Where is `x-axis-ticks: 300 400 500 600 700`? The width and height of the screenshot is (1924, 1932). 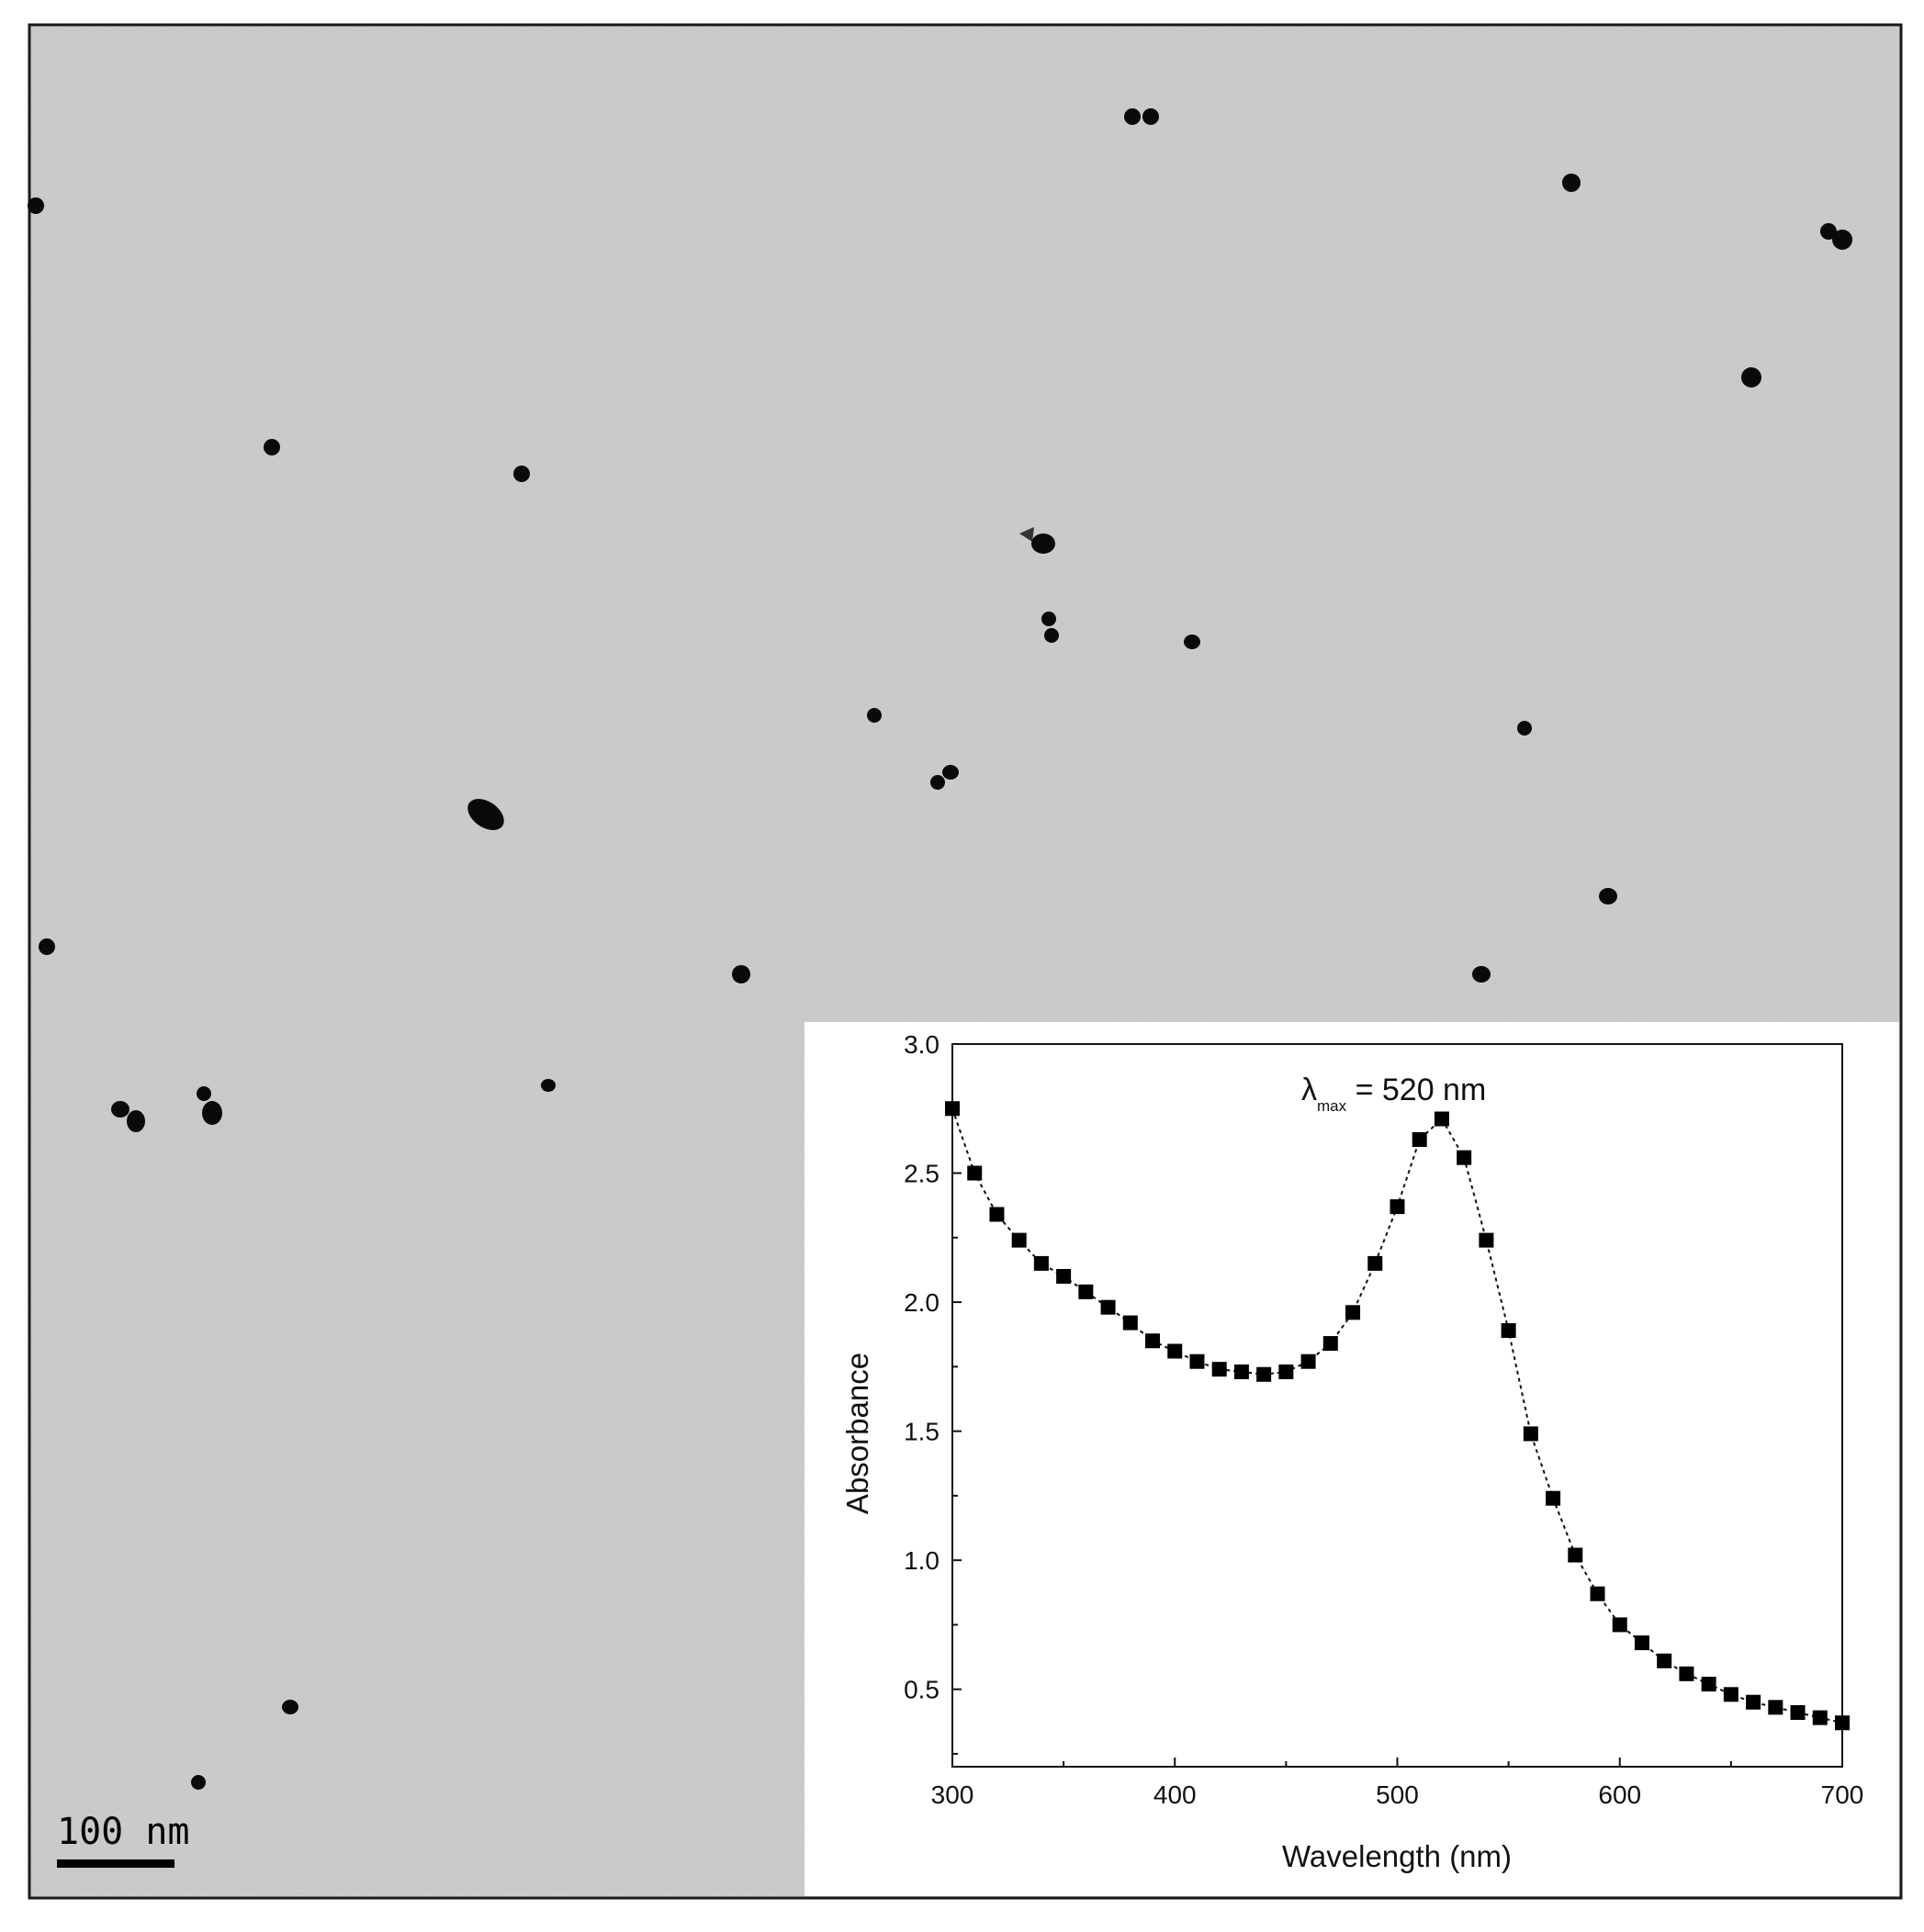 x-axis-ticks: 300 400 500 600 700 is located at coordinates (1398, 1783).